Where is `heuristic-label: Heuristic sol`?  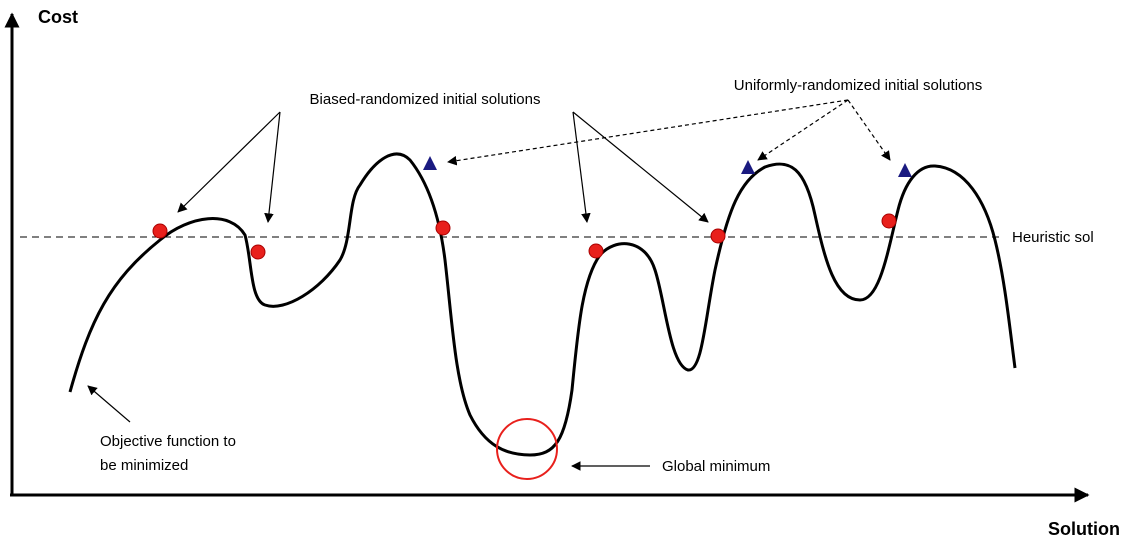
heuristic-label: Heuristic sol is located at coordinates (1053, 237).